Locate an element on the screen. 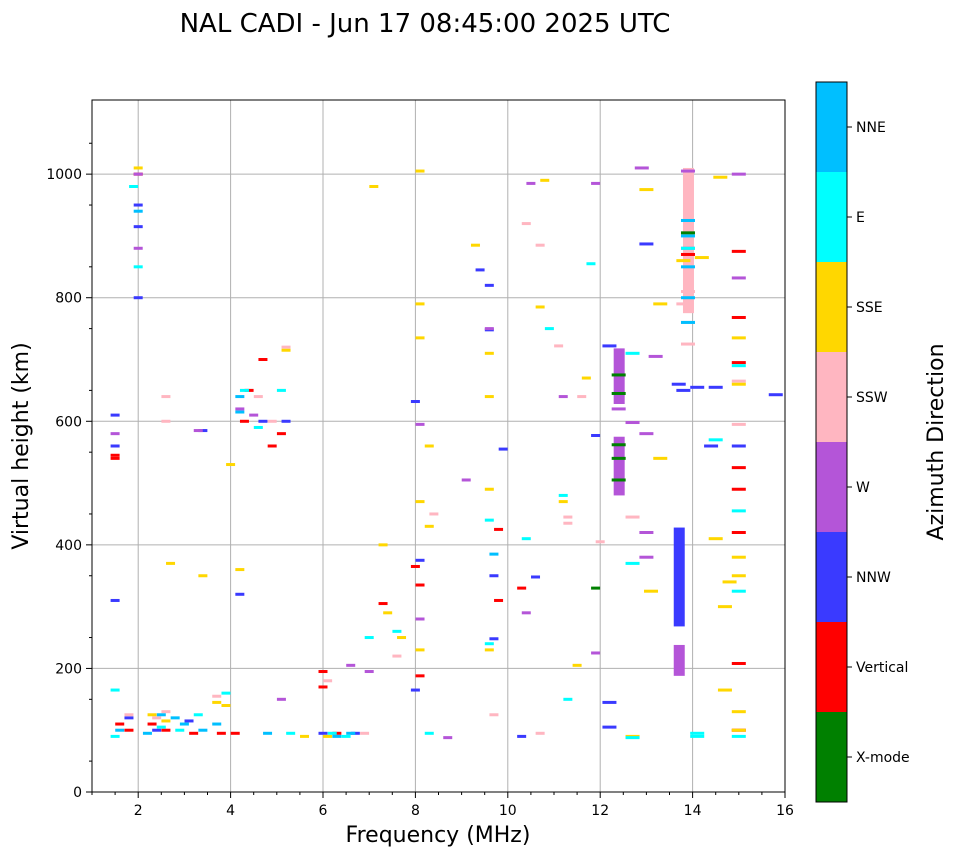 This screenshot has height=861, width=958. x-tick-label: 16 is located at coordinates (785, 811).